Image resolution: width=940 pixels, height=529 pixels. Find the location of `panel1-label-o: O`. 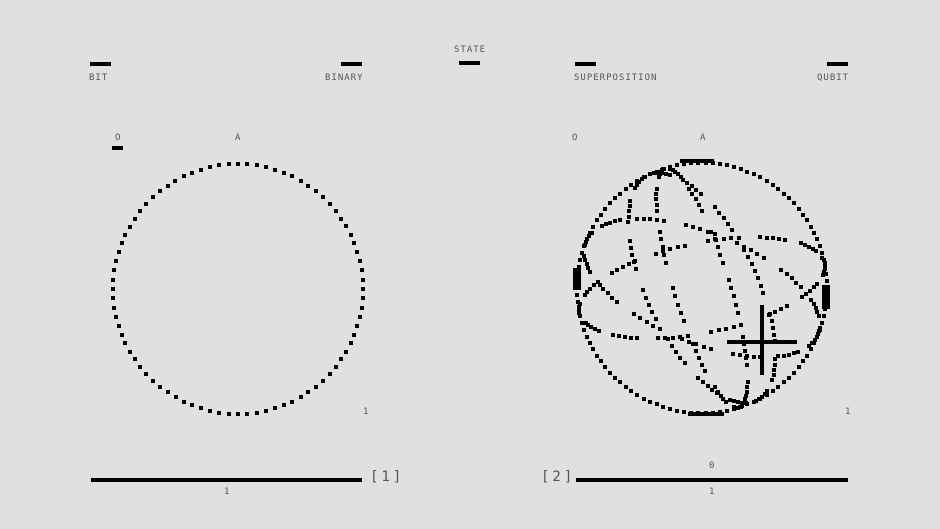

panel1-label-o: O is located at coordinates (118, 138).